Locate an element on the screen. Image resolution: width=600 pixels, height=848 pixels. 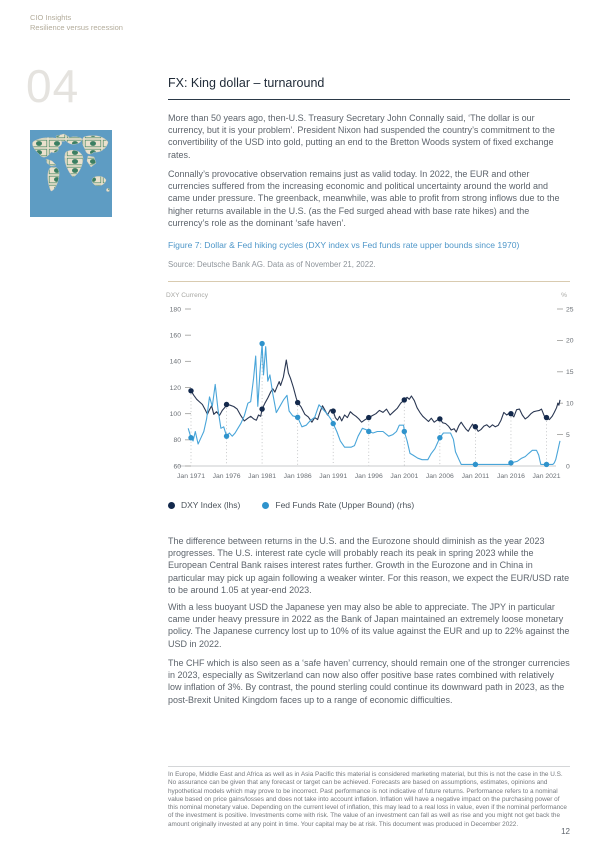
page-header: CIO Insights Resilience versus recession is located at coordinates (76, 23).